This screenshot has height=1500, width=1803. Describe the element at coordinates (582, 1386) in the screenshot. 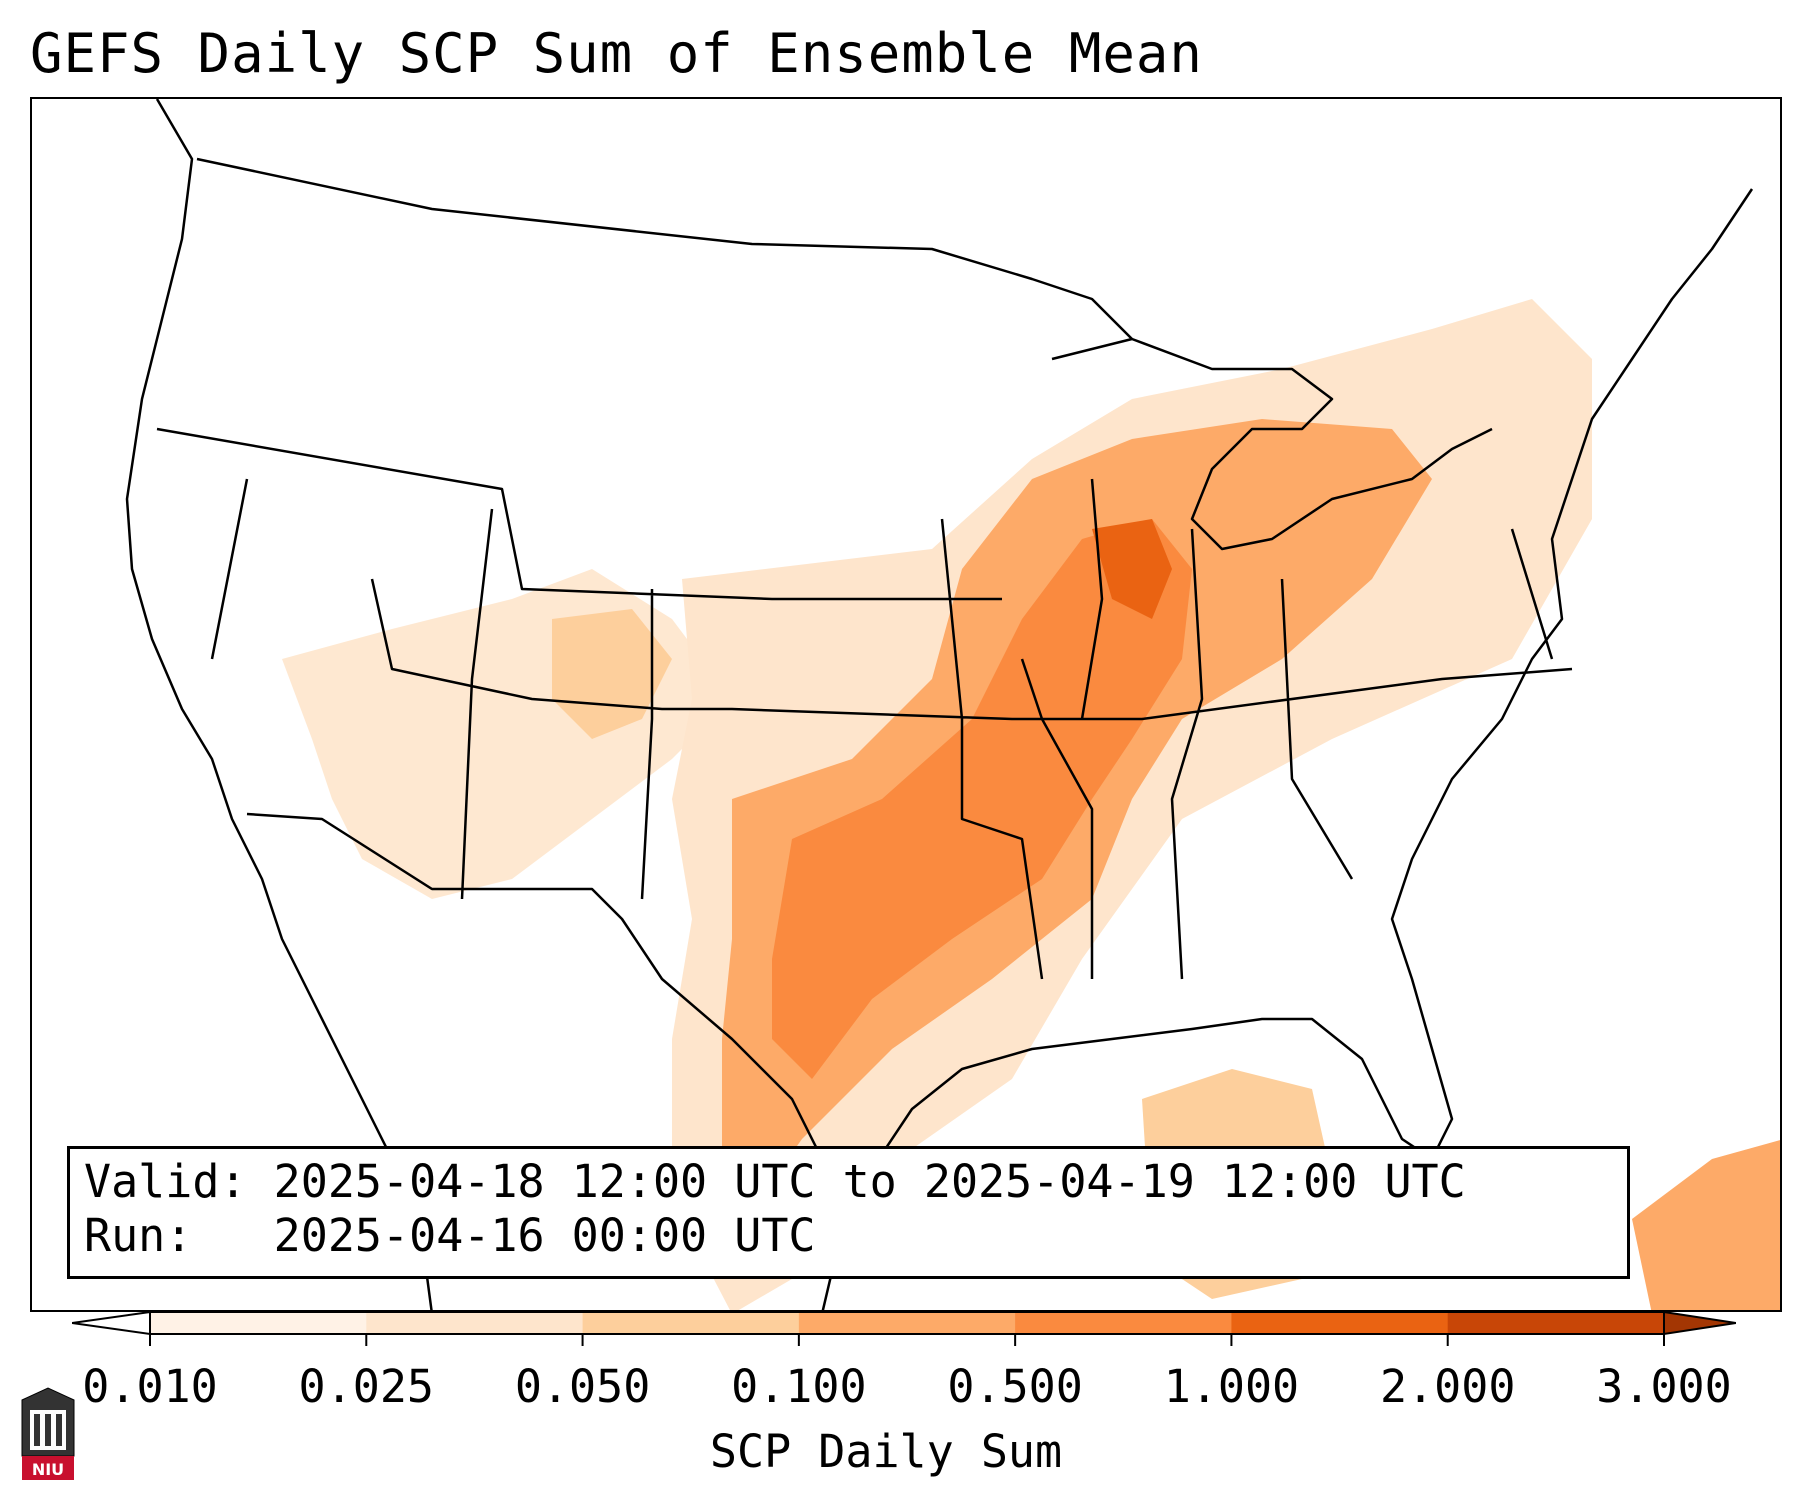

I see `colorbar-tick-label: 0.050` at that location.